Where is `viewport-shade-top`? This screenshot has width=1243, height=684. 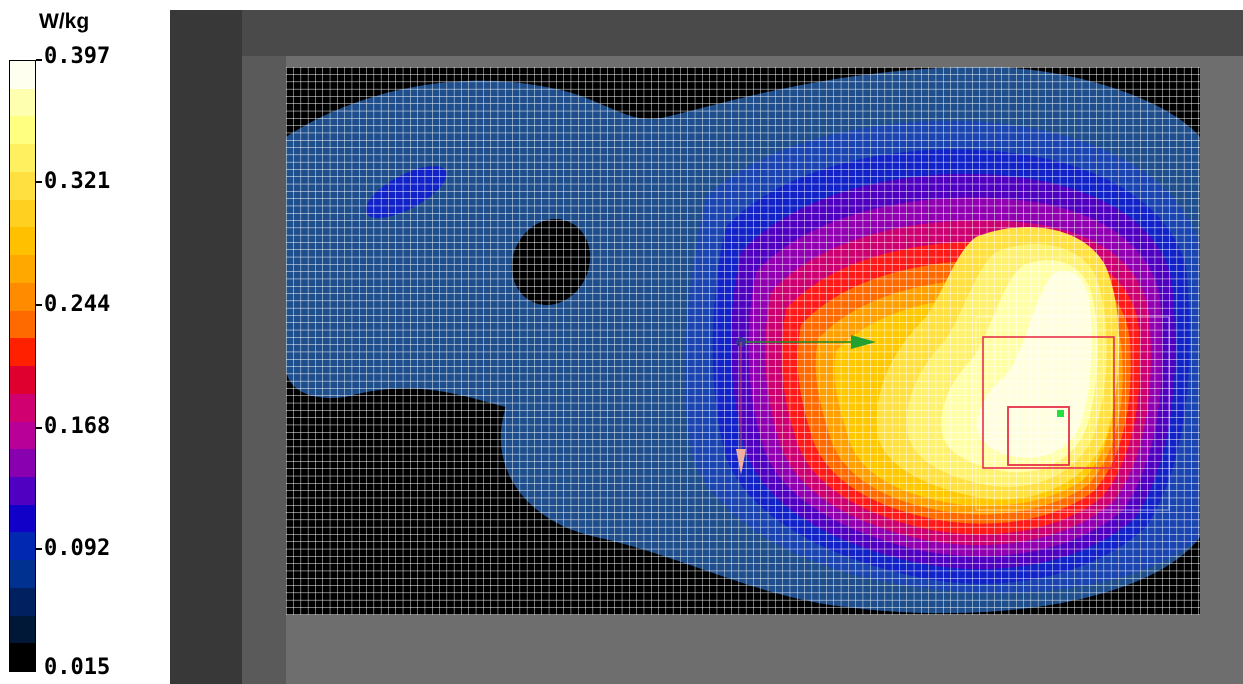
viewport-shade-top is located at coordinates (742, 33).